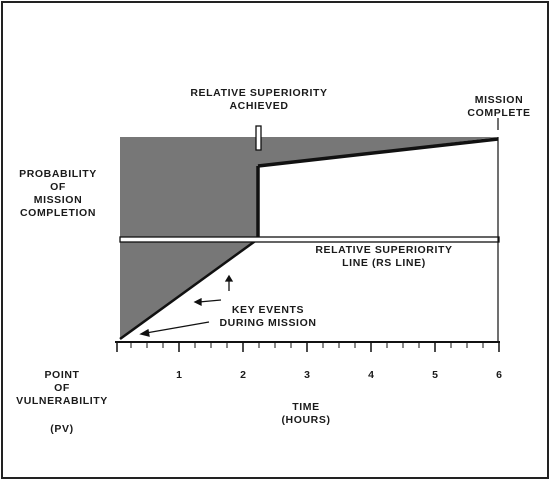 The width and height of the screenshot is (550, 480). What do you see at coordinates (58, 213) in the screenshot?
I see `y-axis-label-line4: COMPLETION` at bounding box center [58, 213].